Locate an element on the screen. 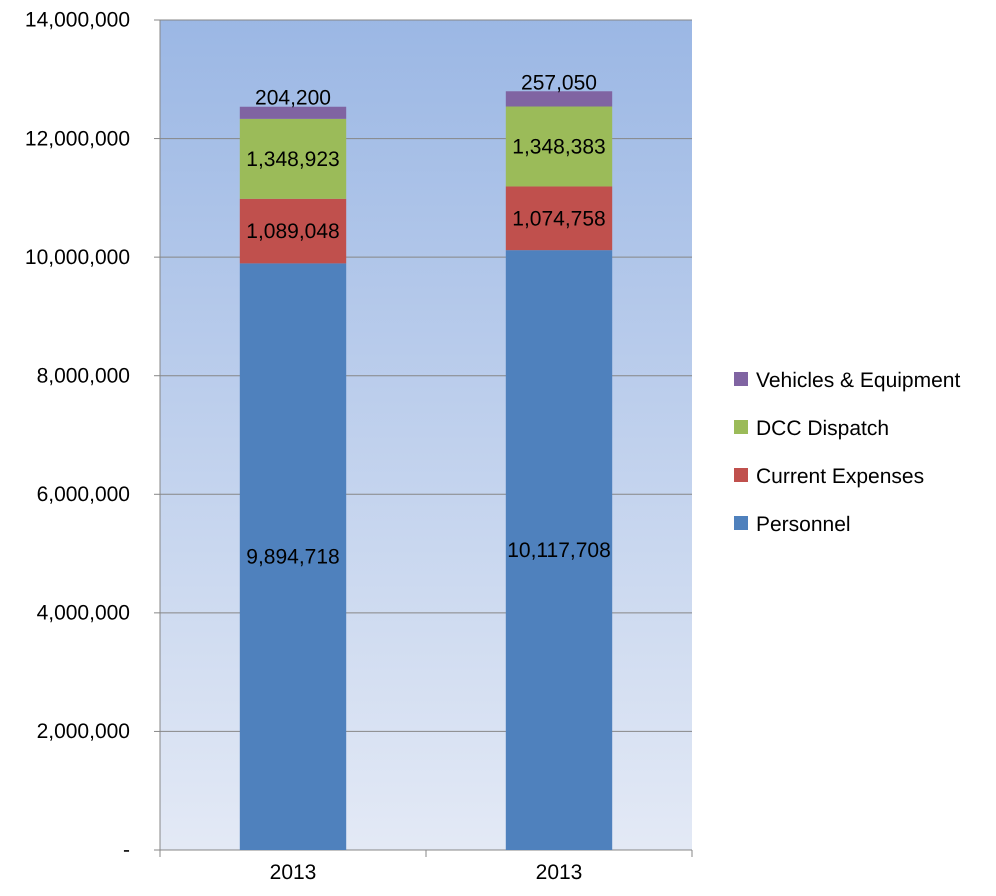  y-tick-label: 12,000,000 is located at coordinates (77, 138).